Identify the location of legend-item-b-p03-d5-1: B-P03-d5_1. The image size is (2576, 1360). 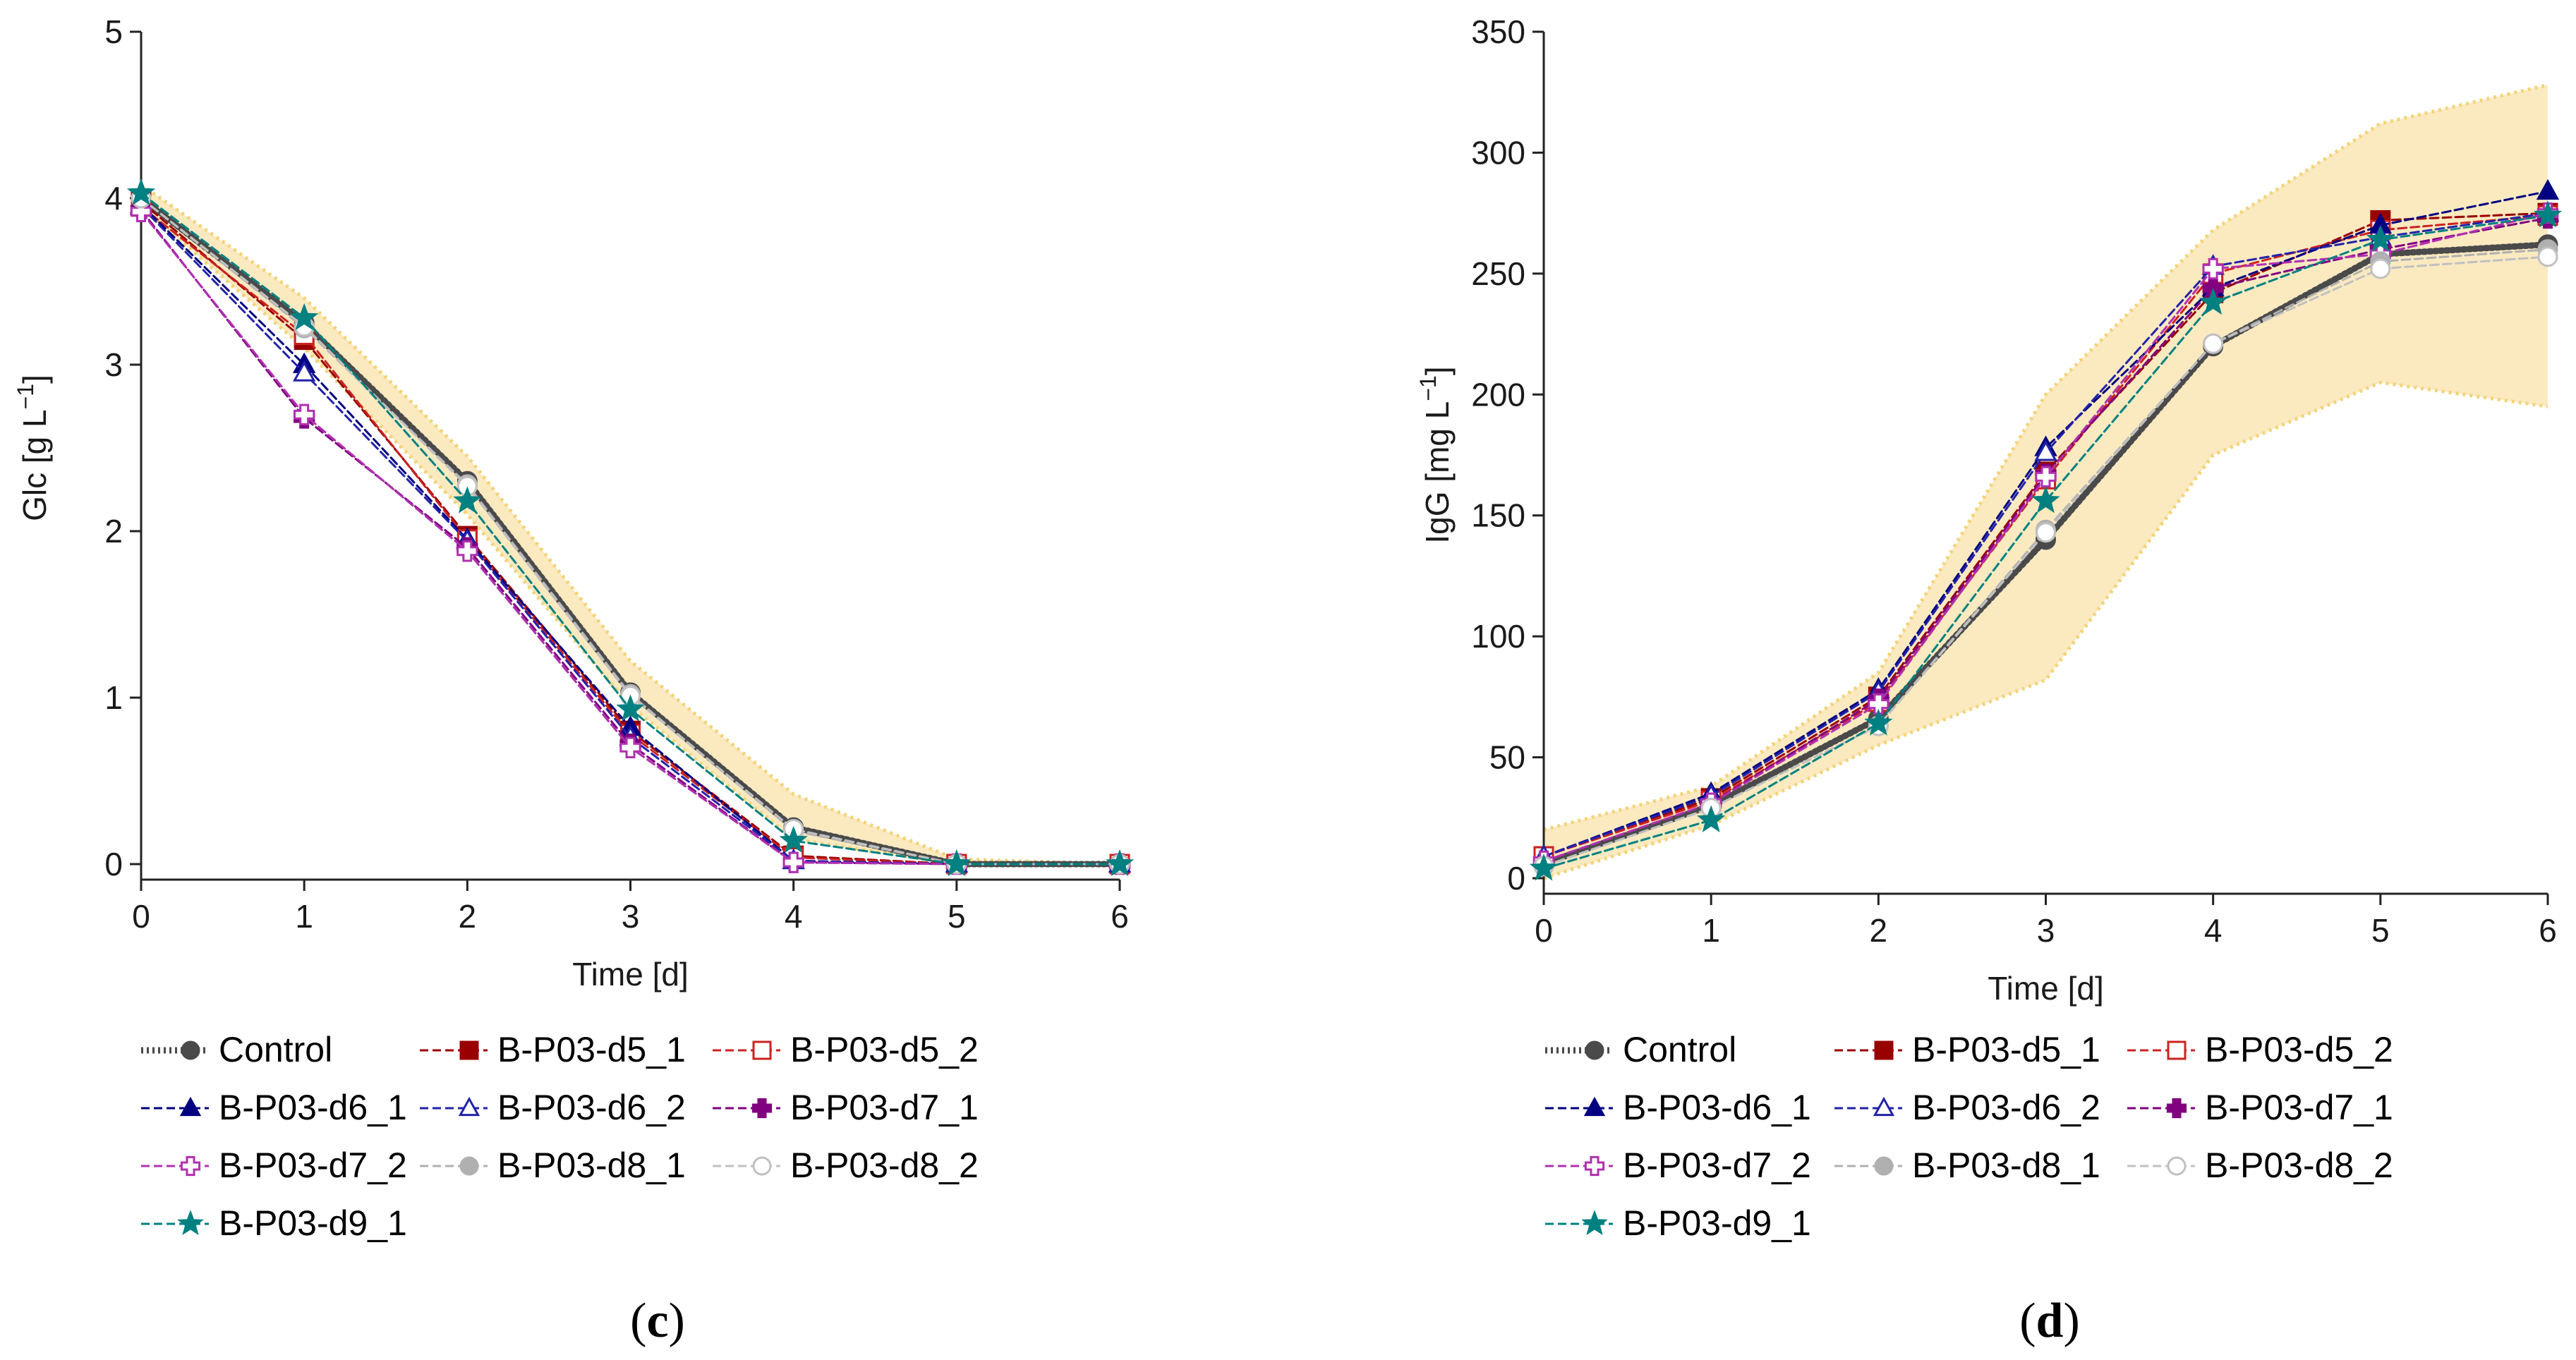
(1967, 1050).